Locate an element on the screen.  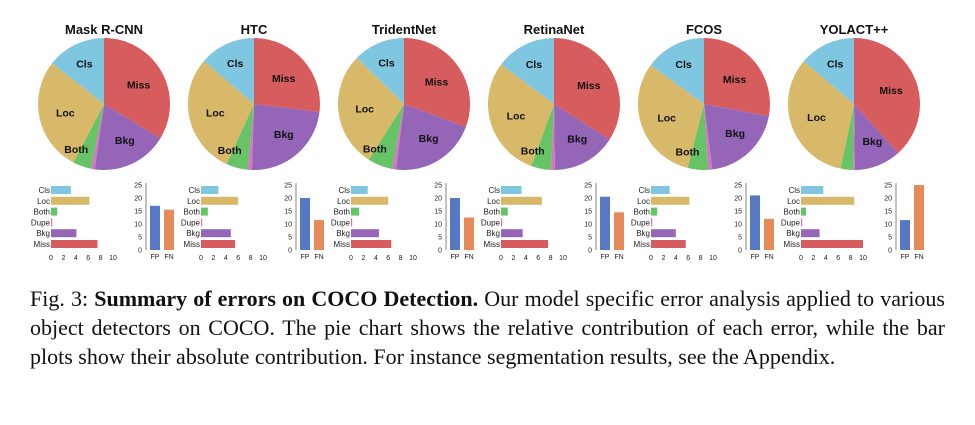
bar-axis-tick: 4 is located at coordinates (376, 258).